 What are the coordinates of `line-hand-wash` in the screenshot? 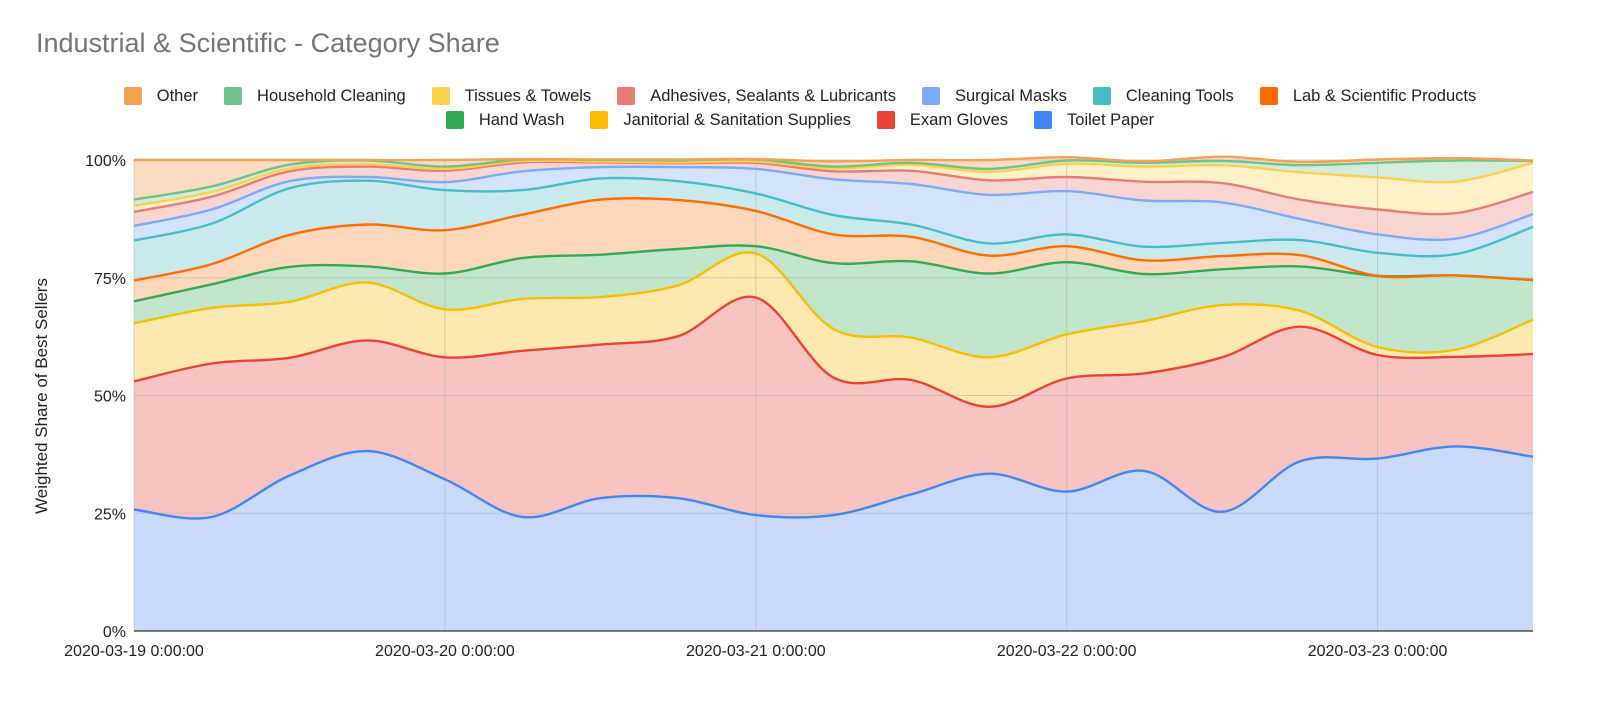 It's located at (833, 273).